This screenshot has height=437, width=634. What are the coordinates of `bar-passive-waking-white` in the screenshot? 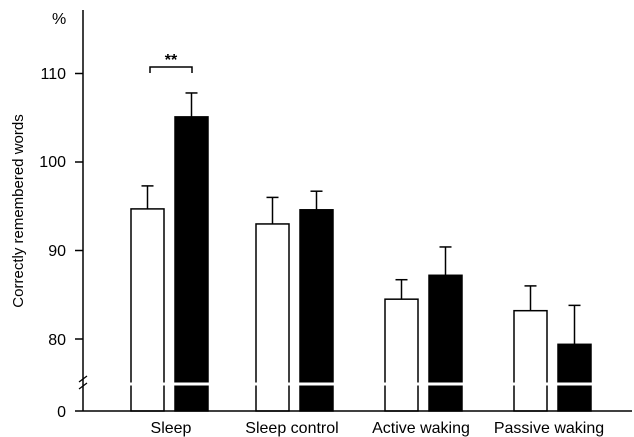 It's located at (530, 360).